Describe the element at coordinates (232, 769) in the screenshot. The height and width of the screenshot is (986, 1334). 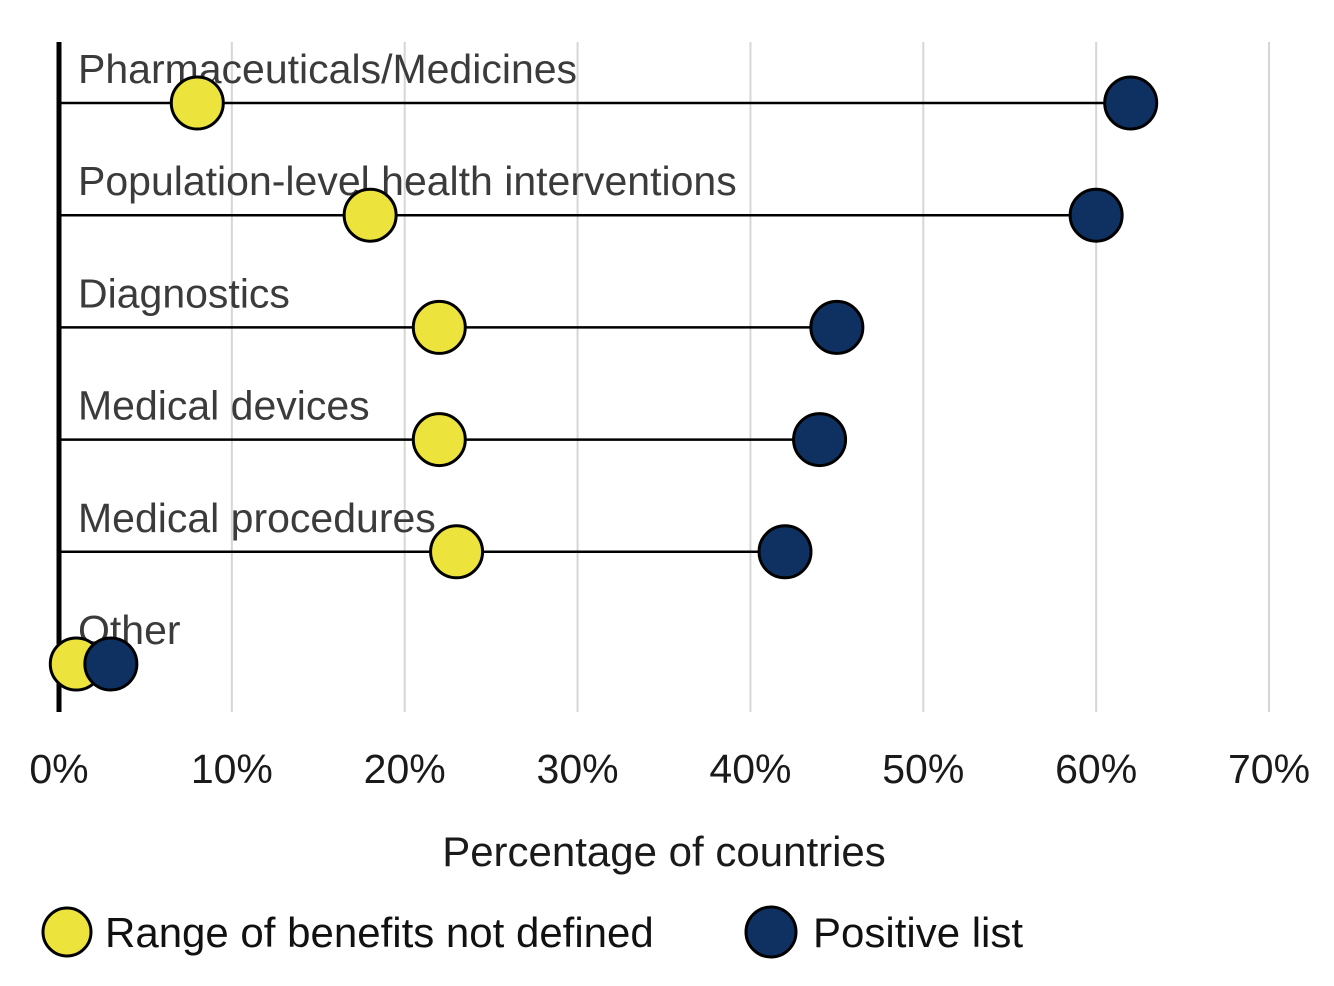
I see `x-tick-label: 10%` at that location.